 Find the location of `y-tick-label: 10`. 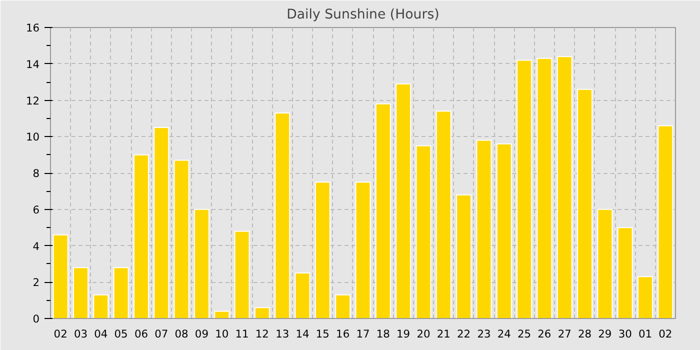

y-tick-label: 10 is located at coordinates (33, 137).